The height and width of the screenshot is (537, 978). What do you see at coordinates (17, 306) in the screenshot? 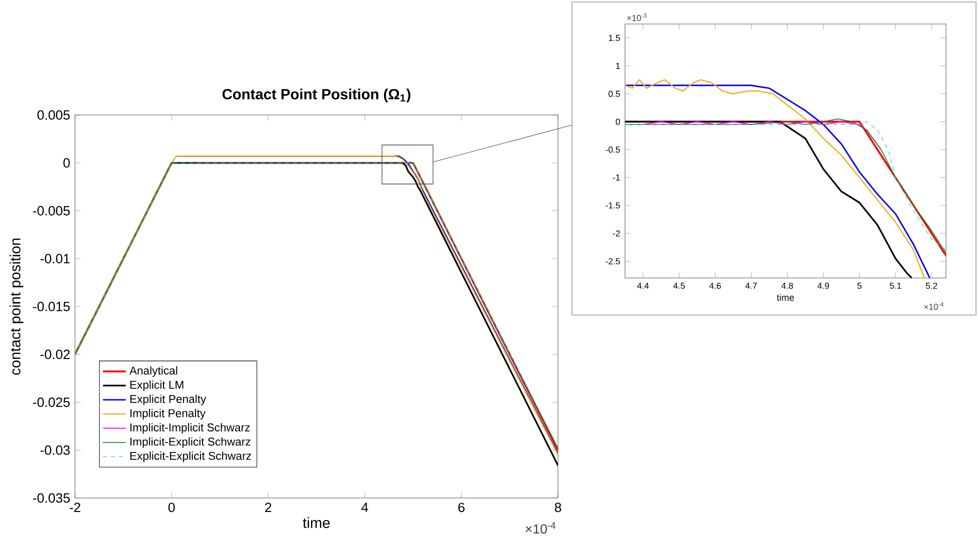
I see `y-axis-title: contact point position` at bounding box center [17, 306].